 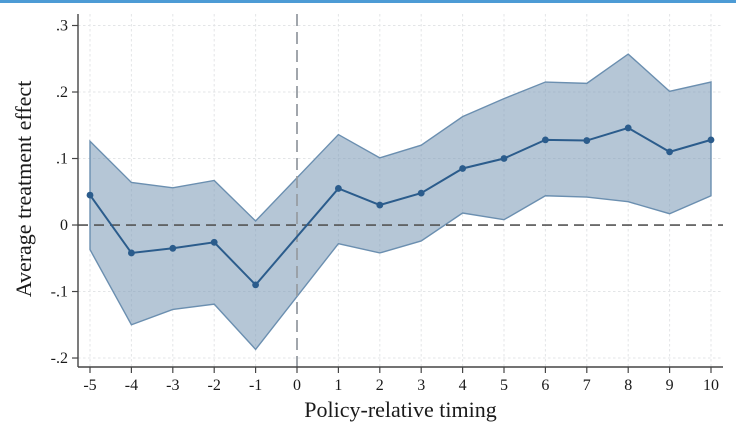 I want to click on y-tick-label: .2, so click(x=62, y=92).